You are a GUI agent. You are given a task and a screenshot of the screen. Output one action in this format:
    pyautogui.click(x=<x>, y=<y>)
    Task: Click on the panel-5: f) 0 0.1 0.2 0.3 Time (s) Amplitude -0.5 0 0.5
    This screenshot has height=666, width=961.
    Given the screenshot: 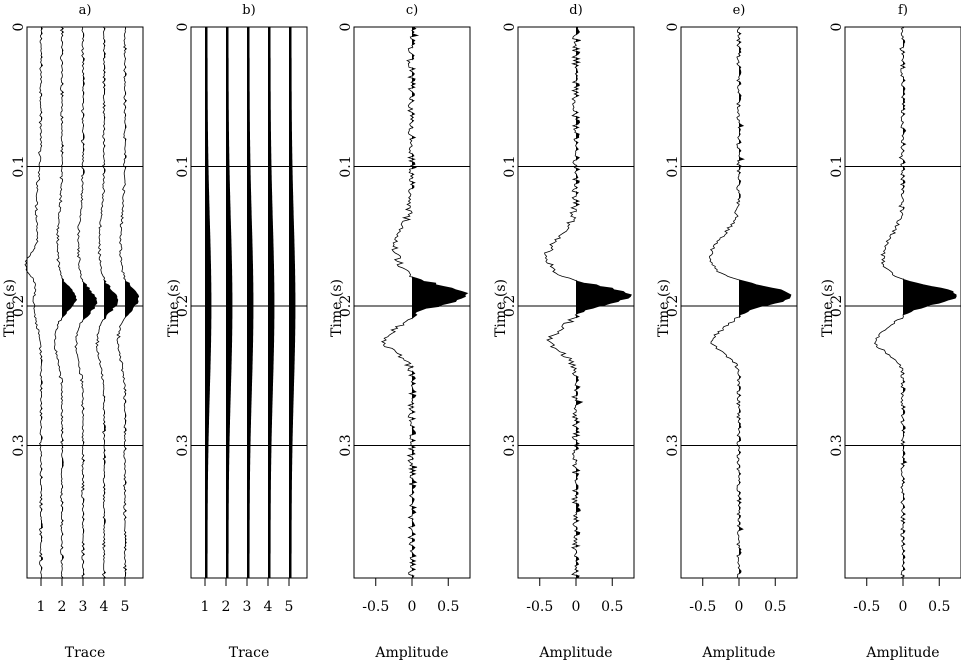 What is the action you would take?
    pyautogui.click(x=890, y=332)
    